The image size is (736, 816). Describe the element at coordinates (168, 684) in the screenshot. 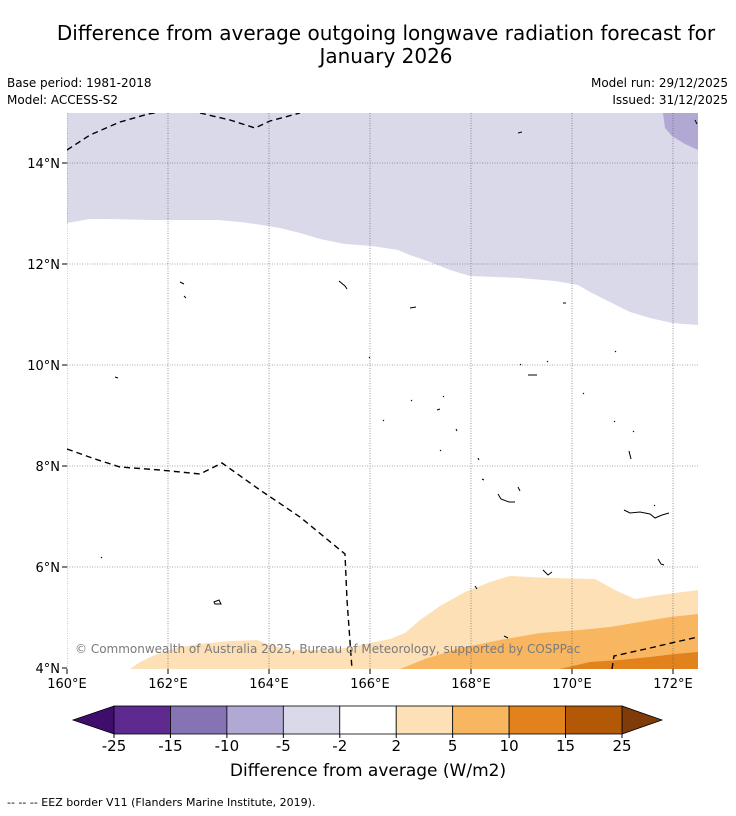

I see `lon-label: 162°E` at that location.